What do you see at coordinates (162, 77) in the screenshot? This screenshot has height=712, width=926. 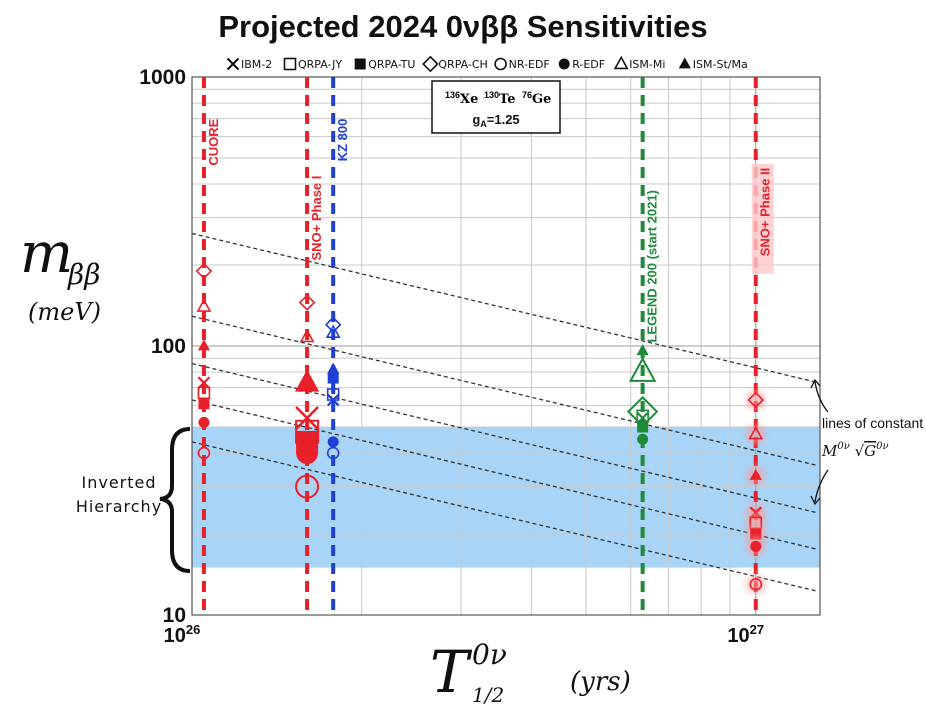 I see `y-tick-label: 1000` at bounding box center [162, 77].